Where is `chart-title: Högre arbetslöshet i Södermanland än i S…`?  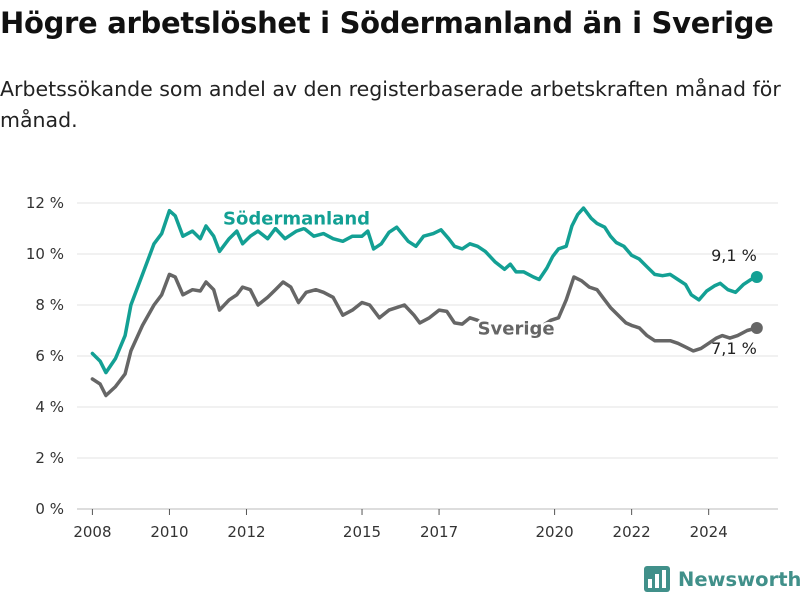
chart-title: Högre arbetslöshet i Södermanland än i S… is located at coordinates (387, 23).